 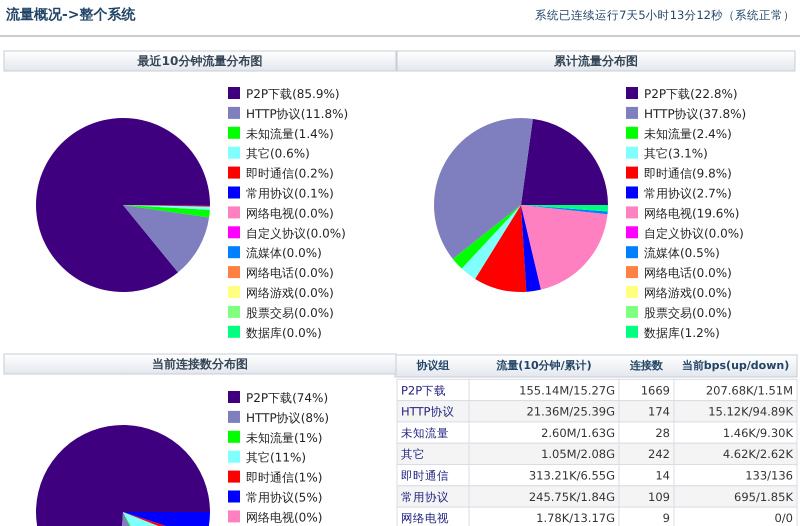 I want to click on text: 其它, so click(x=413, y=454).